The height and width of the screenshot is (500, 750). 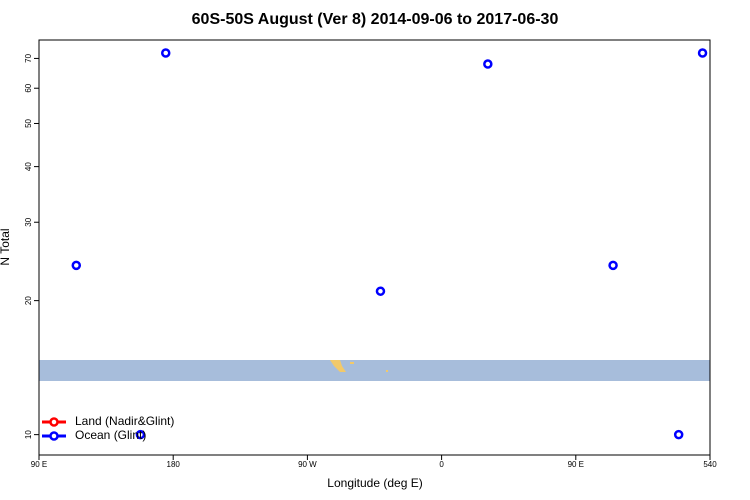 What do you see at coordinates (110, 435) in the screenshot?
I see `legend-label: Ocean (Glint)` at bounding box center [110, 435].